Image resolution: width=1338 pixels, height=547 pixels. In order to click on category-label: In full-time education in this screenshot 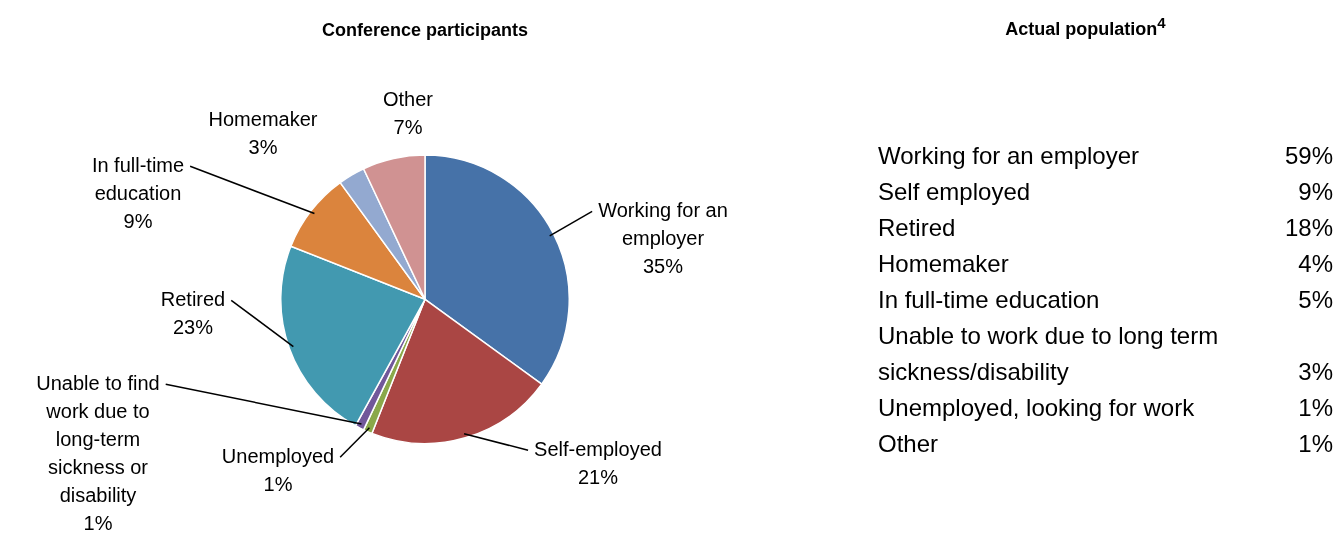, I will do `click(989, 300)`.